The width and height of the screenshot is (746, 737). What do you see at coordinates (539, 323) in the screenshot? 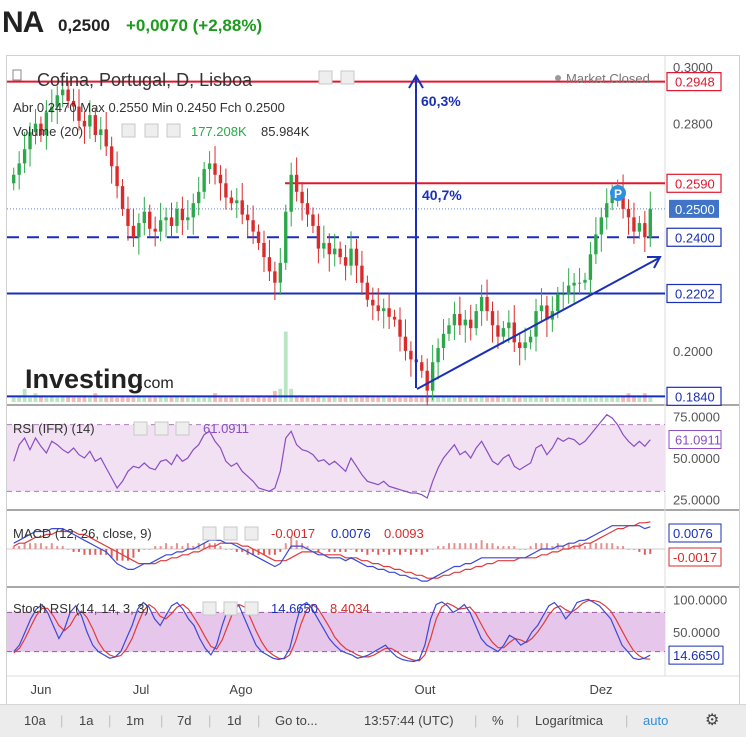
I see `trend-arrow` at bounding box center [539, 323].